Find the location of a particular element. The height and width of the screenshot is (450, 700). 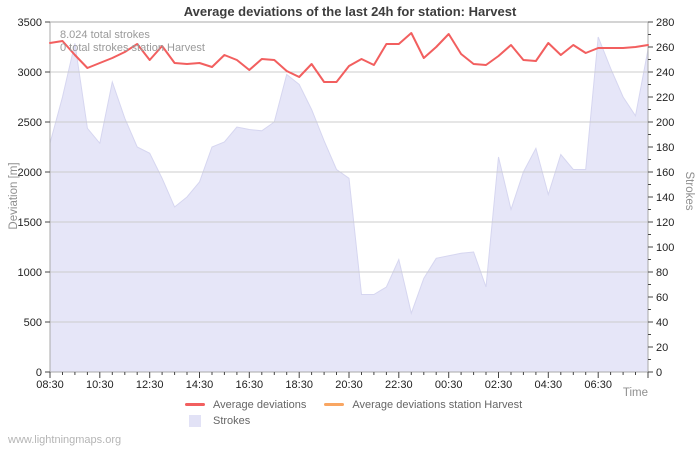

left-axis-tick-label: 0 is located at coordinates (39, 373).